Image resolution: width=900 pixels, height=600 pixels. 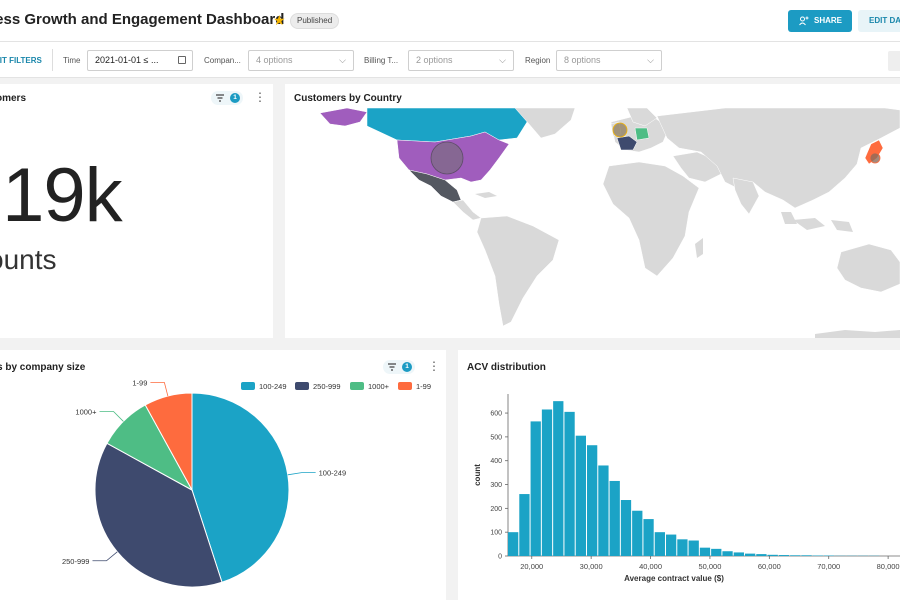 I want to click on calendar-icon, so click(x=182, y=60).